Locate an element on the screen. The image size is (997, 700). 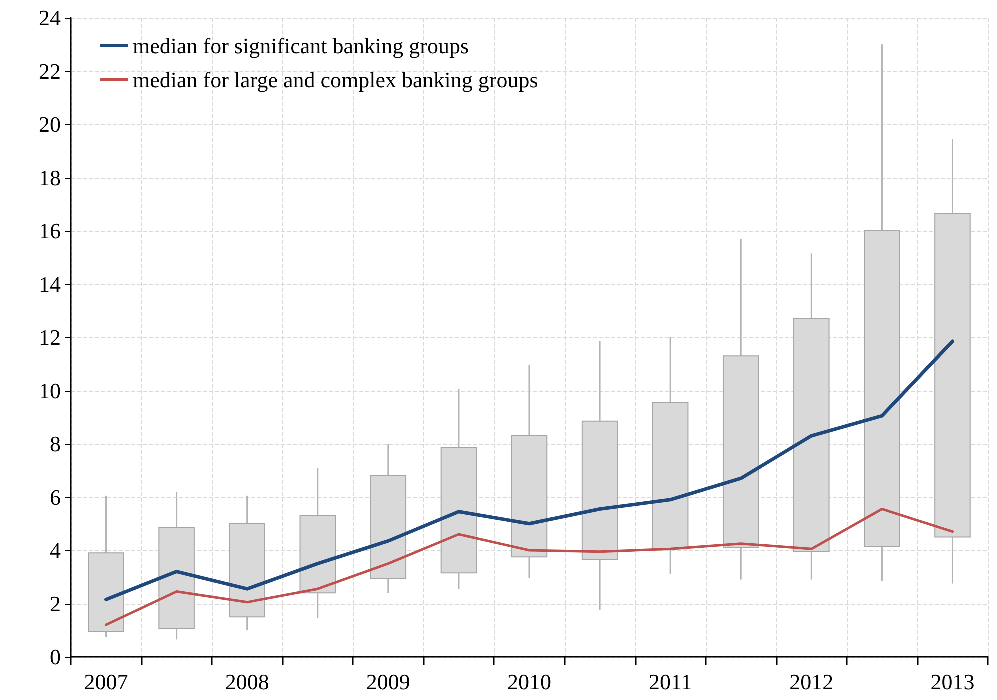
y-tick-label: 22 is located at coordinates (50, 71).